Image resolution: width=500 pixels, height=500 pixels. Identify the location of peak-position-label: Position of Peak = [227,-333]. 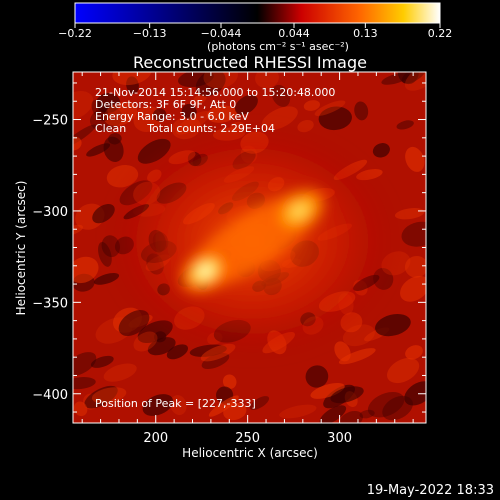
(175, 403).